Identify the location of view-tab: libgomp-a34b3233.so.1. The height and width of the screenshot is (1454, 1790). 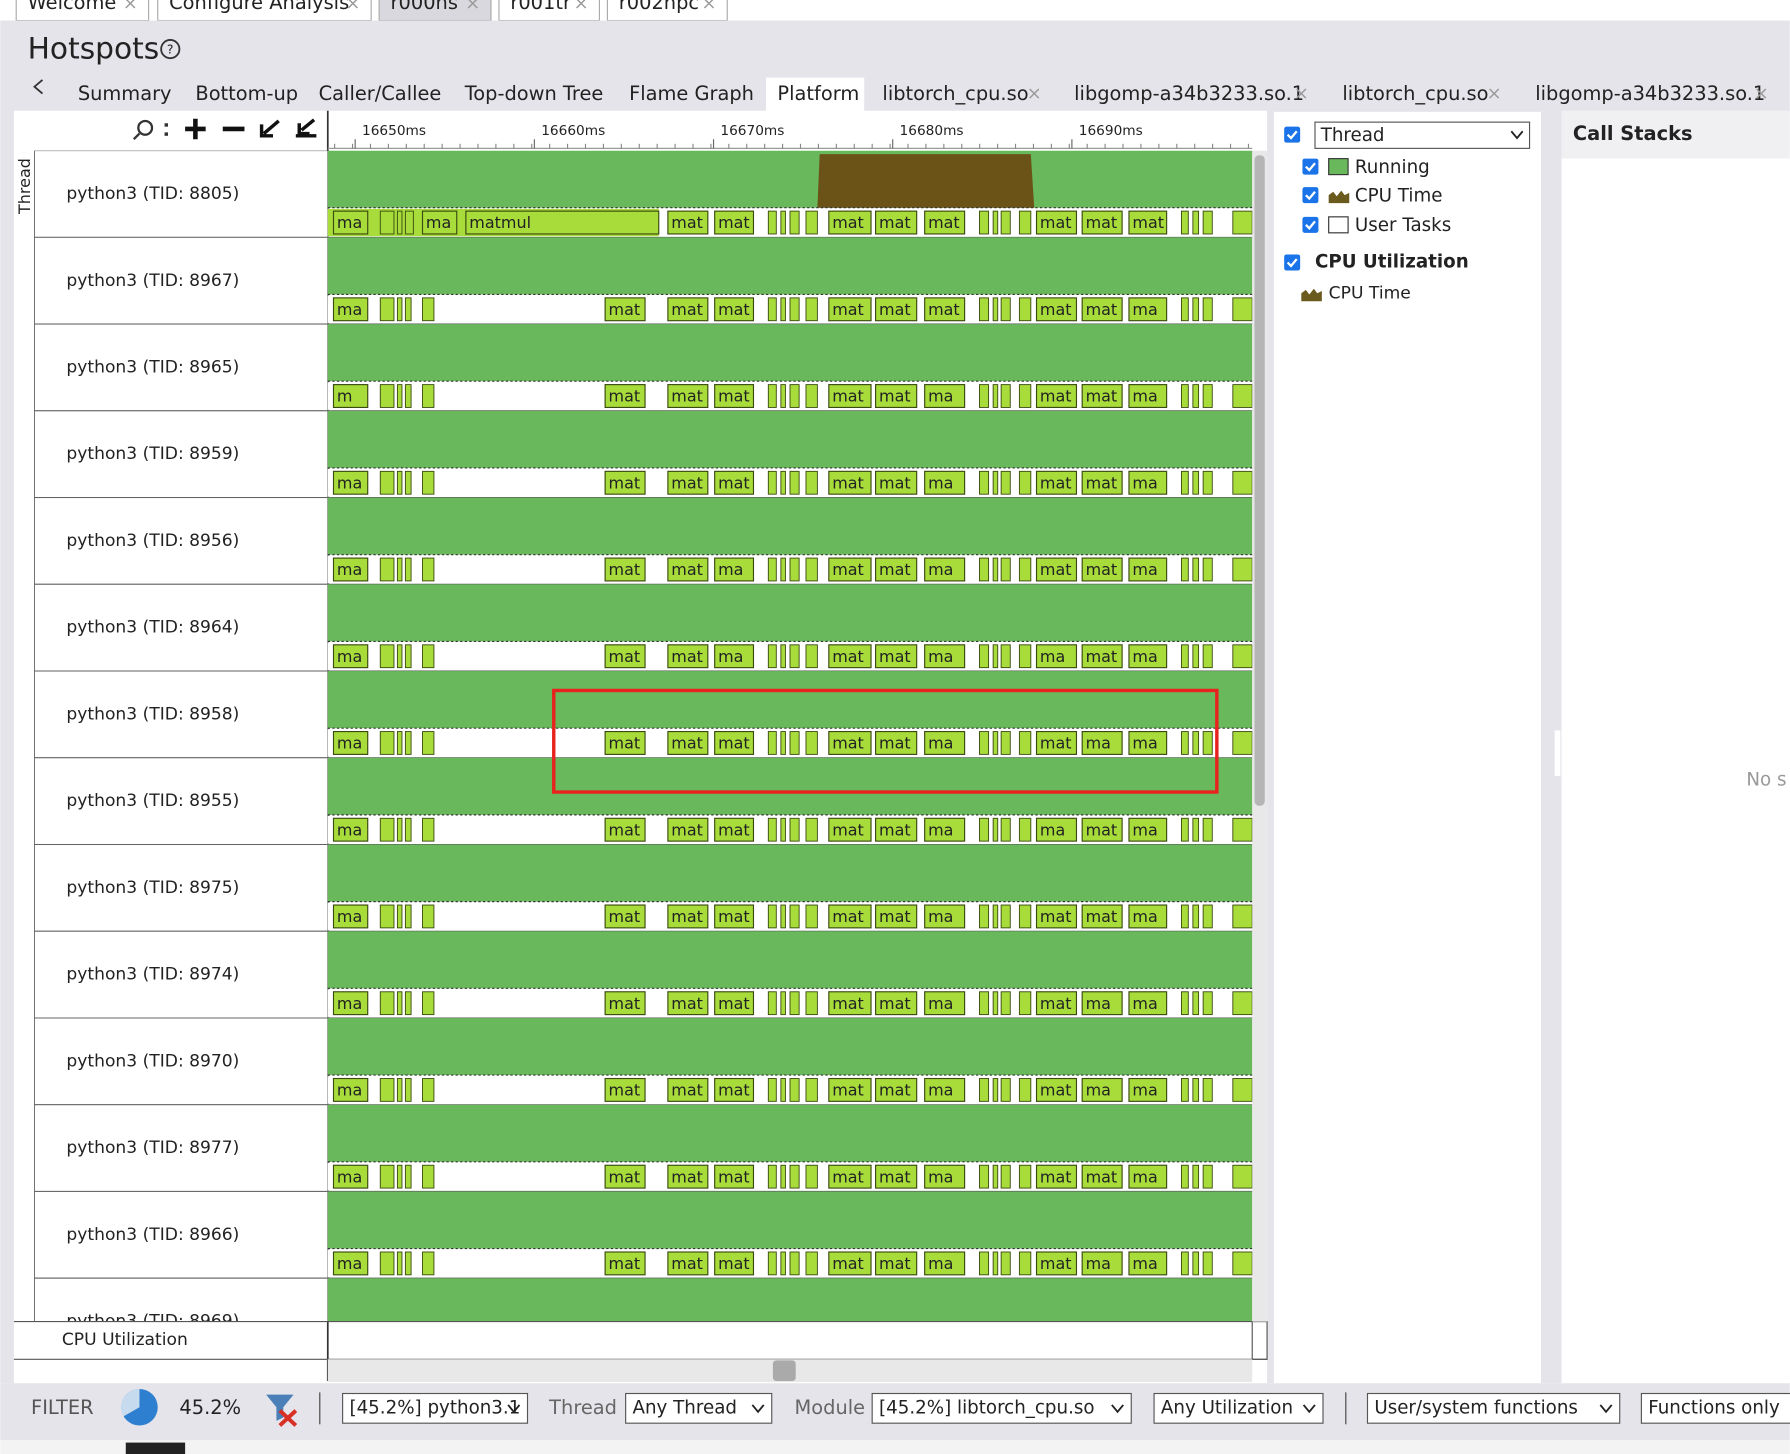
(1650, 93).